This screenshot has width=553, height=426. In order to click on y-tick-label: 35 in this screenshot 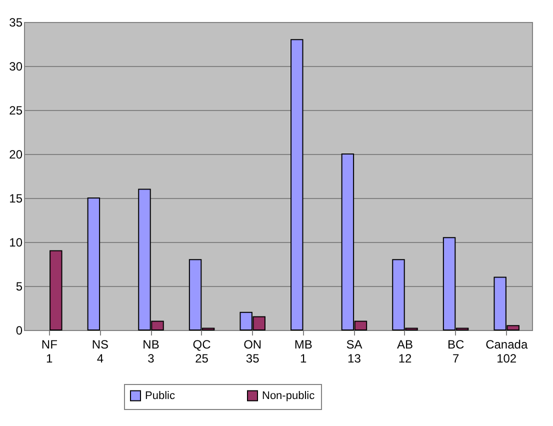, I will do `click(16, 23)`.